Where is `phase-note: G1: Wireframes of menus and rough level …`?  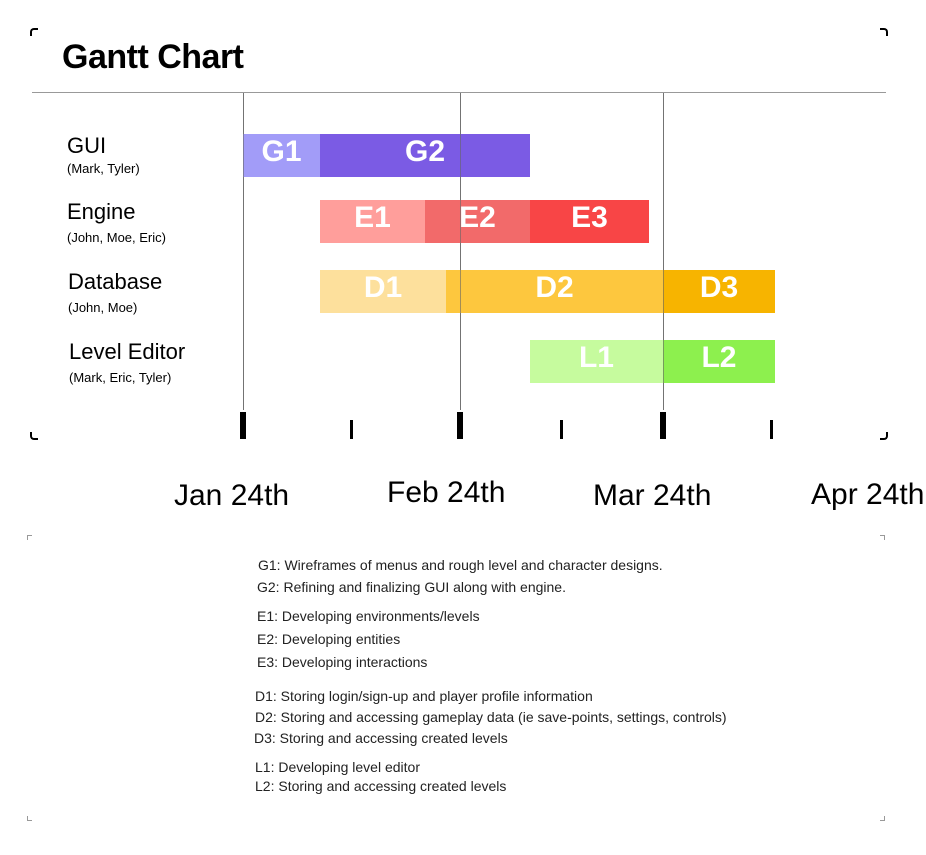 phase-note: G1: Wireframes of menus and rough level … is located at coordinates (460, 565).